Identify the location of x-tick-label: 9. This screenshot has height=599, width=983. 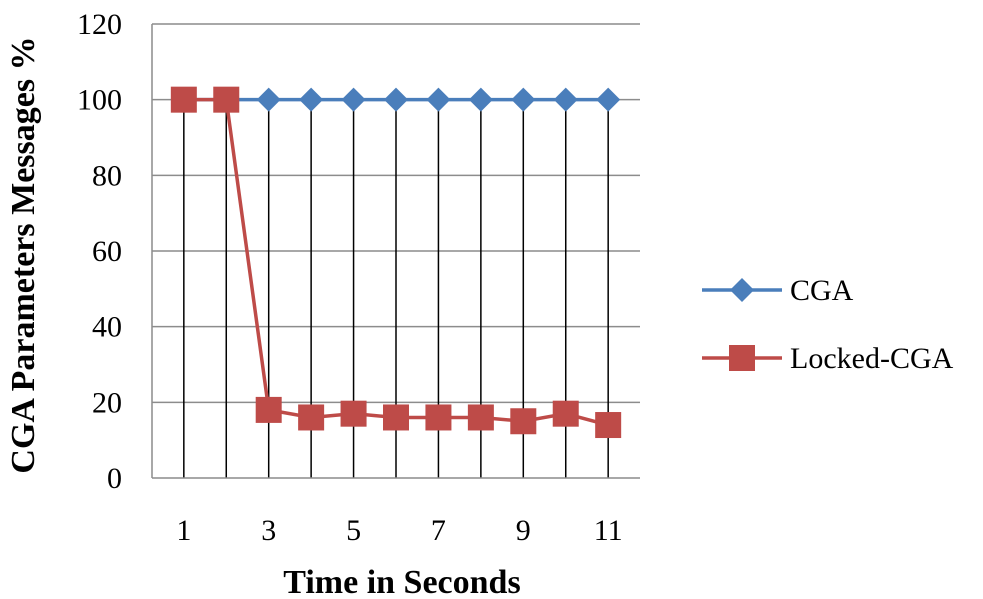
(523, 530).